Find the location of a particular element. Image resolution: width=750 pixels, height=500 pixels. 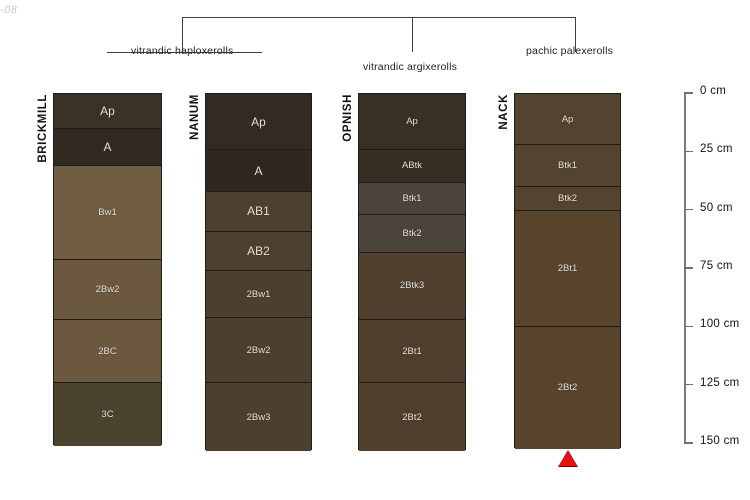

site-name-nack: NACK is located at coordinates (504, 112).